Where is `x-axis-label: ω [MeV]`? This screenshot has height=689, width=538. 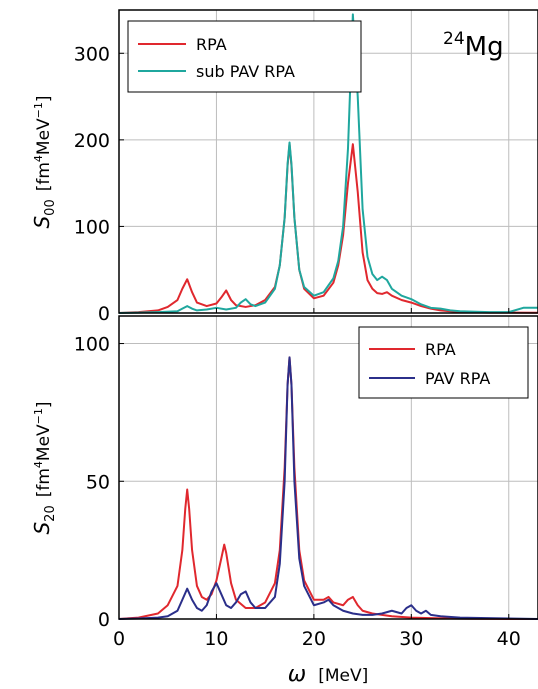 x-axis-label: ω [MeV] is located at coordinates (328, 674).